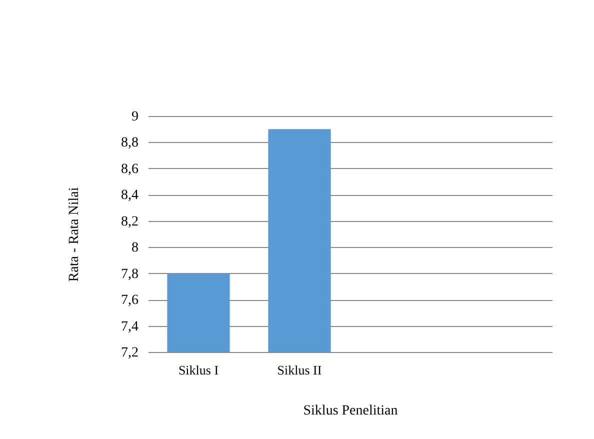 Image resolution: width=594 pixels, height=439 pixels. Describe the element at coordinates (350, 411) in the screenshot. I see `x-axis-title: Siklus Penelitian` at that location.